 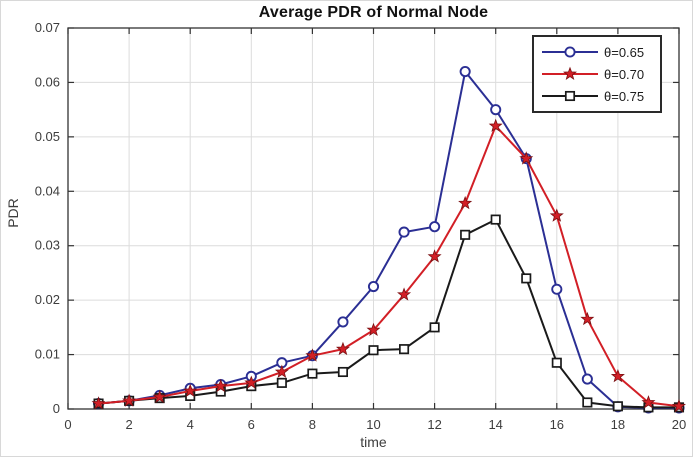 I want to click on y-axis-label: PDR, so click(x=13, y=213).